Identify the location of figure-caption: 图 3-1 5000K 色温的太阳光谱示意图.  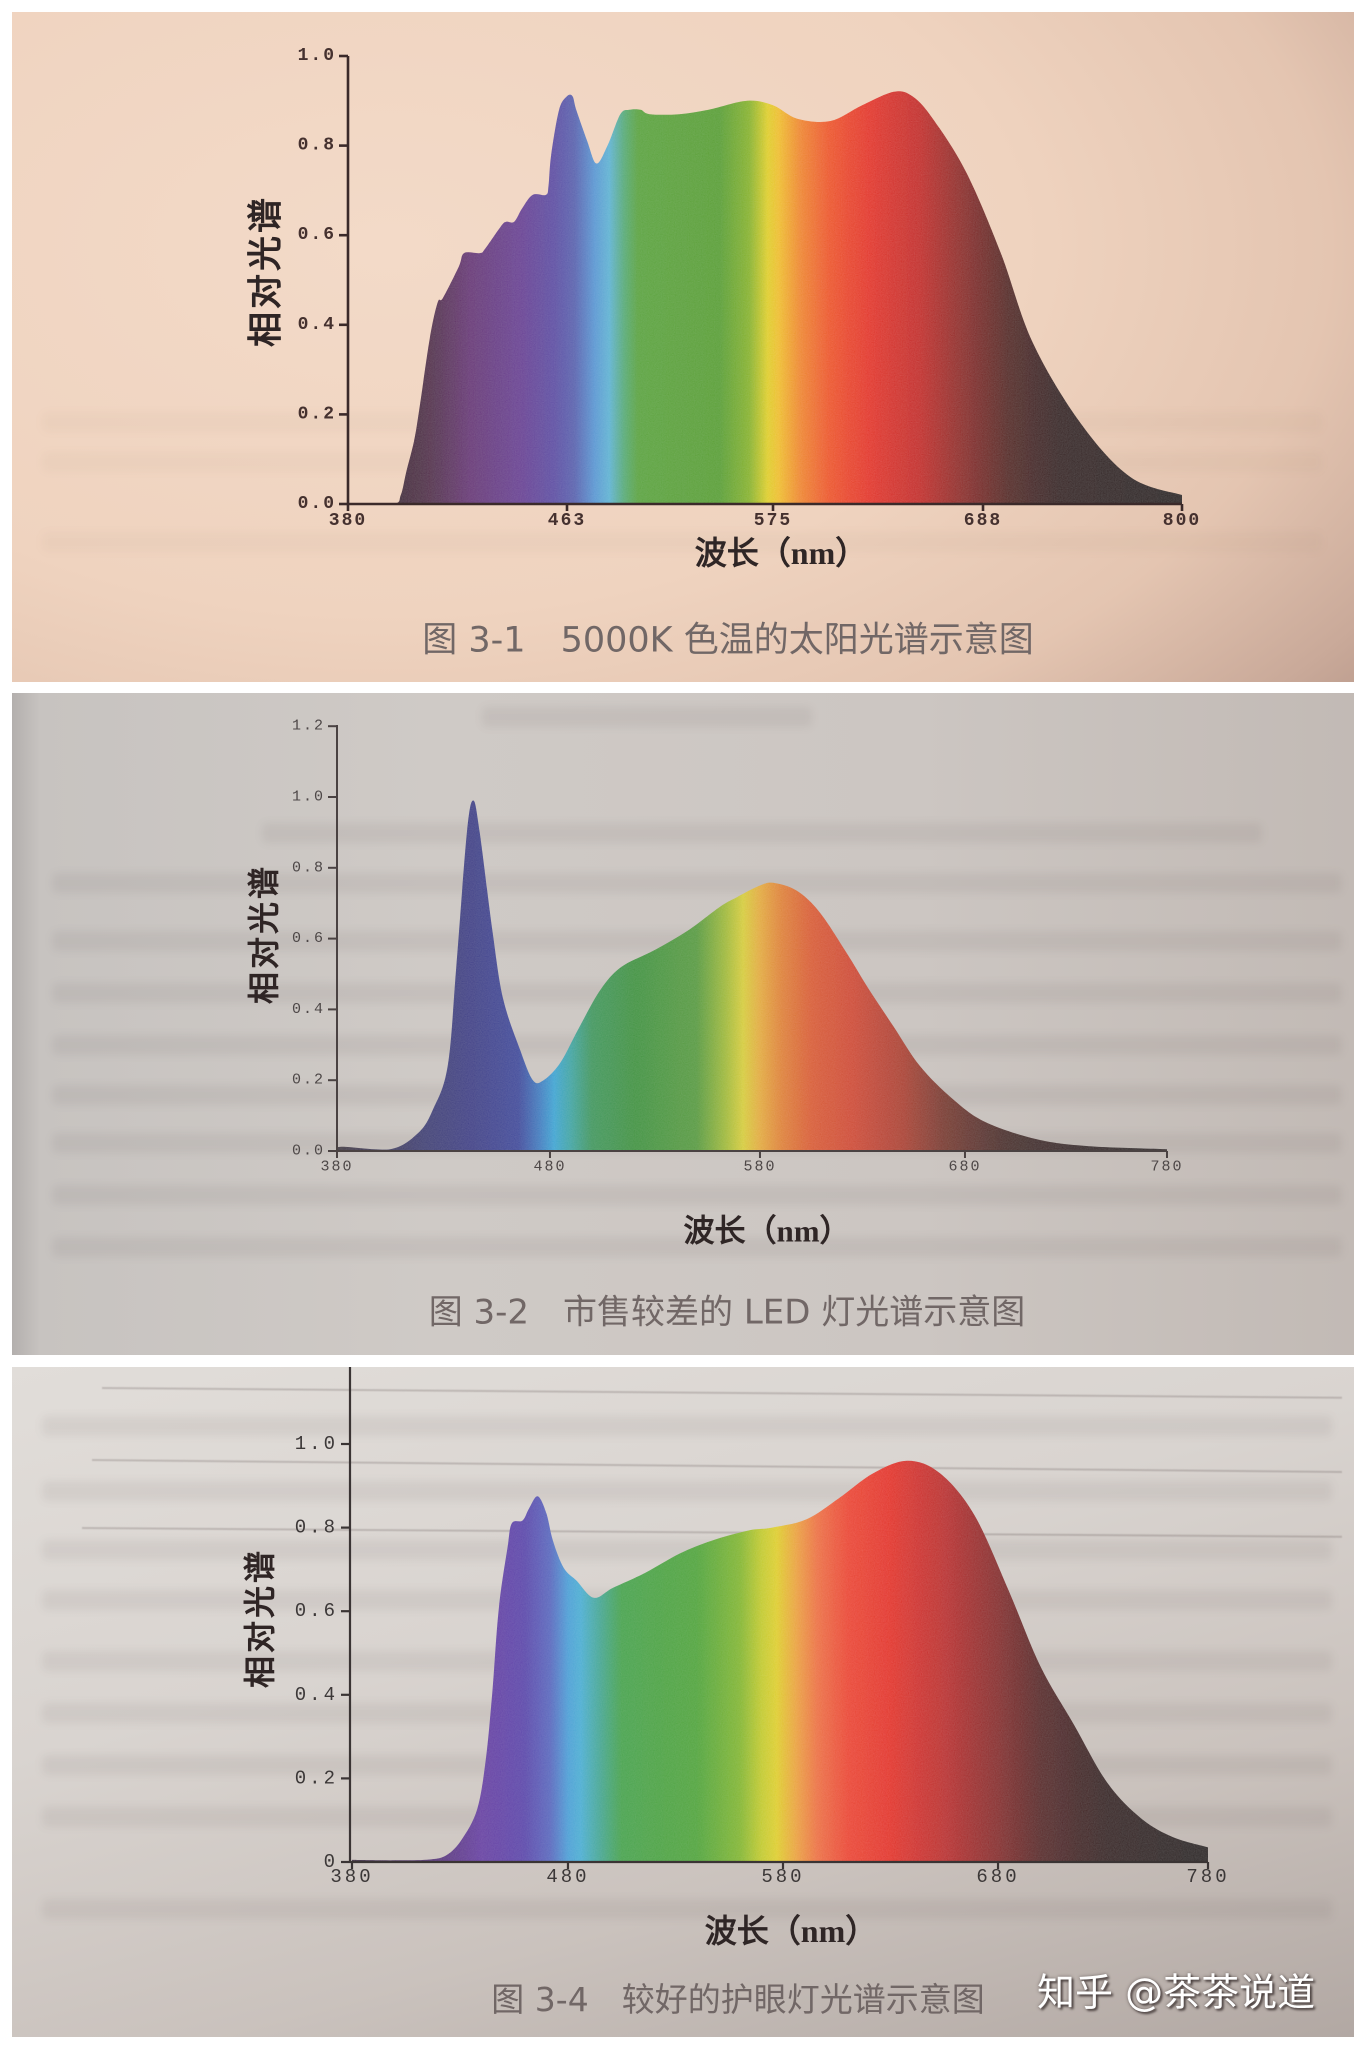
(728, 640).